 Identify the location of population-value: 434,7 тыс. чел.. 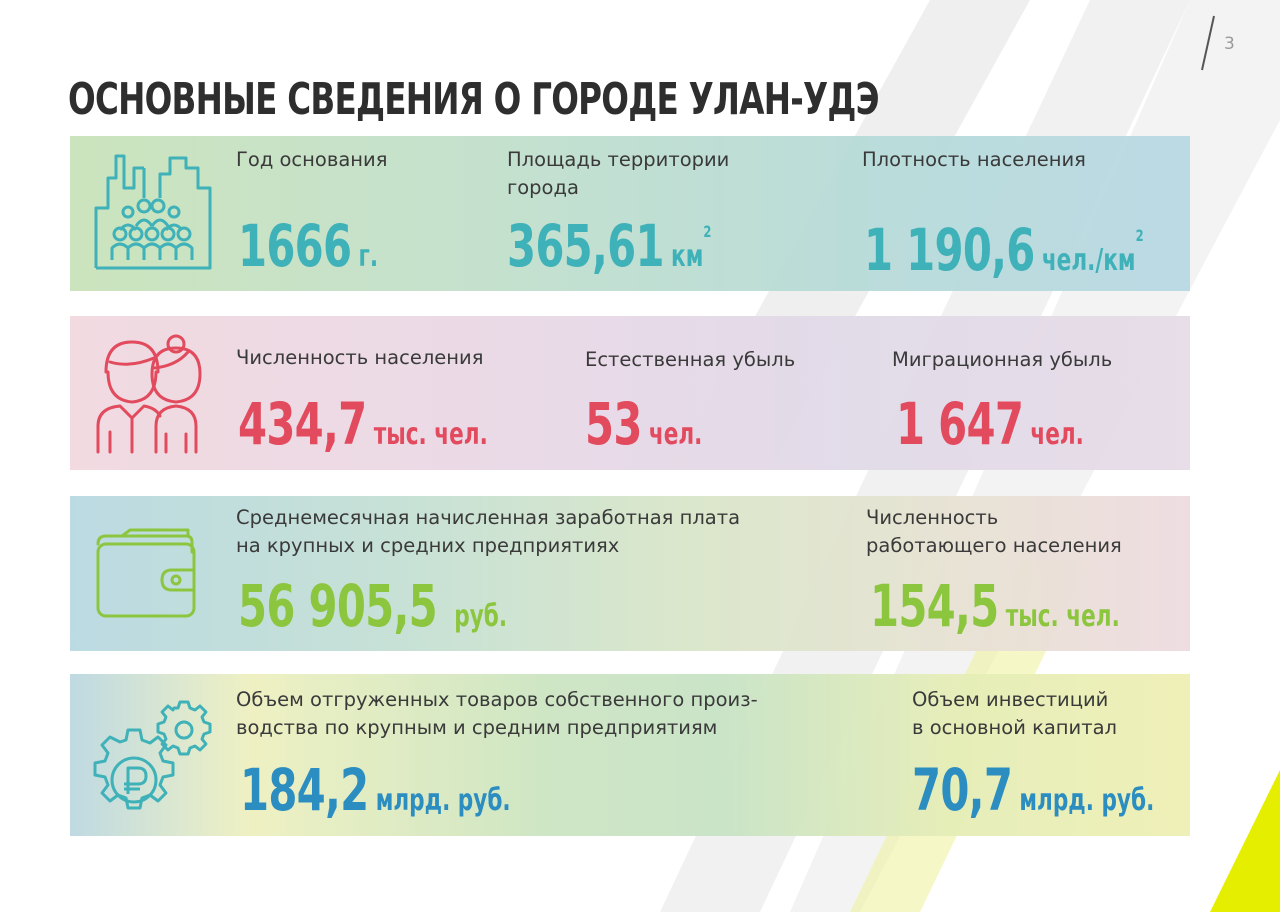
(363, 424).